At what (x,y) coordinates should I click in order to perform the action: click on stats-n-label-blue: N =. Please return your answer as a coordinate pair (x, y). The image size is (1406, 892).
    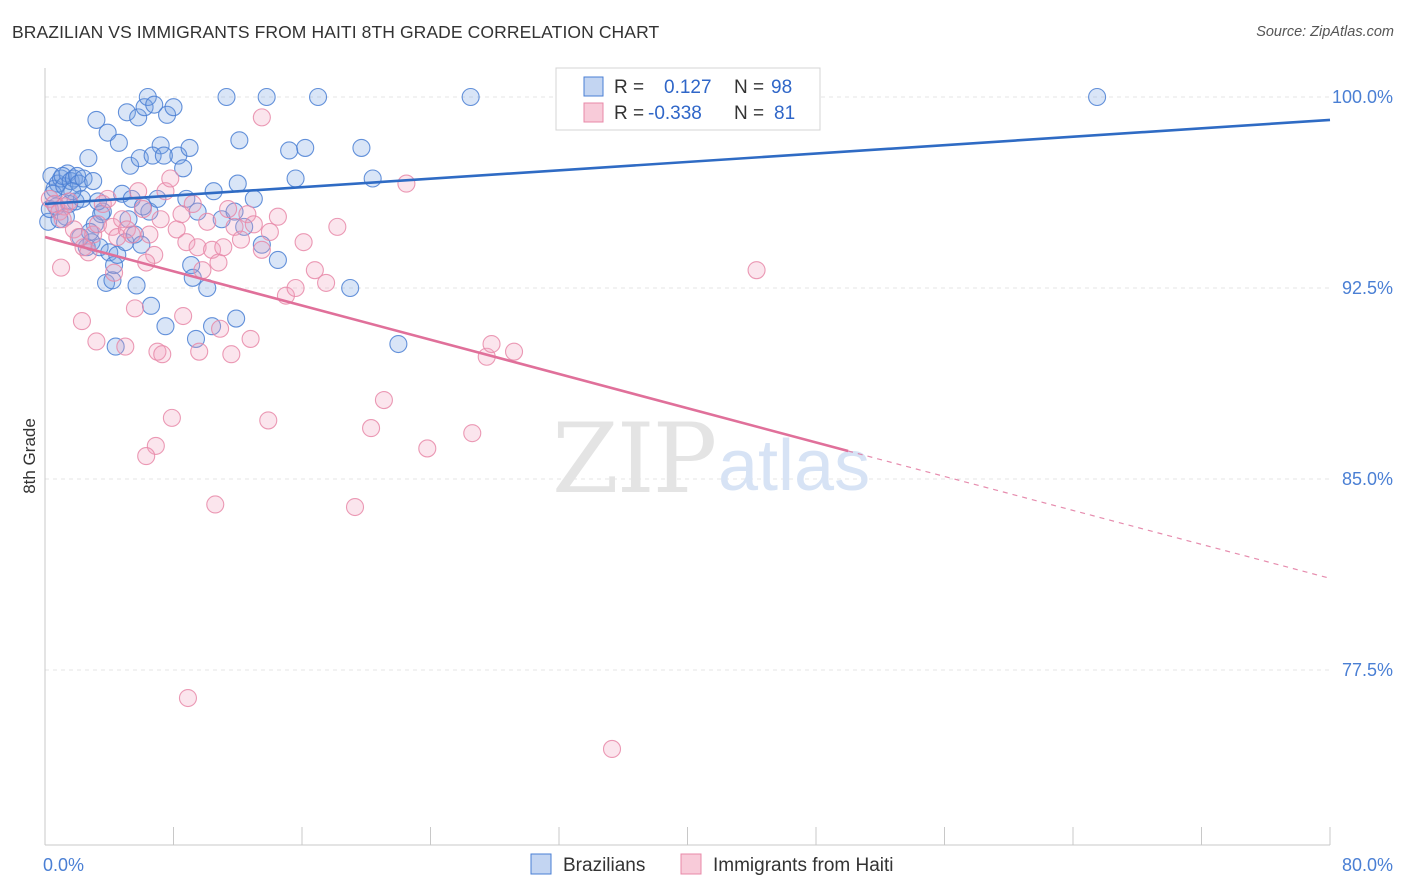
    Looking at the image, I should click on (749, 87).